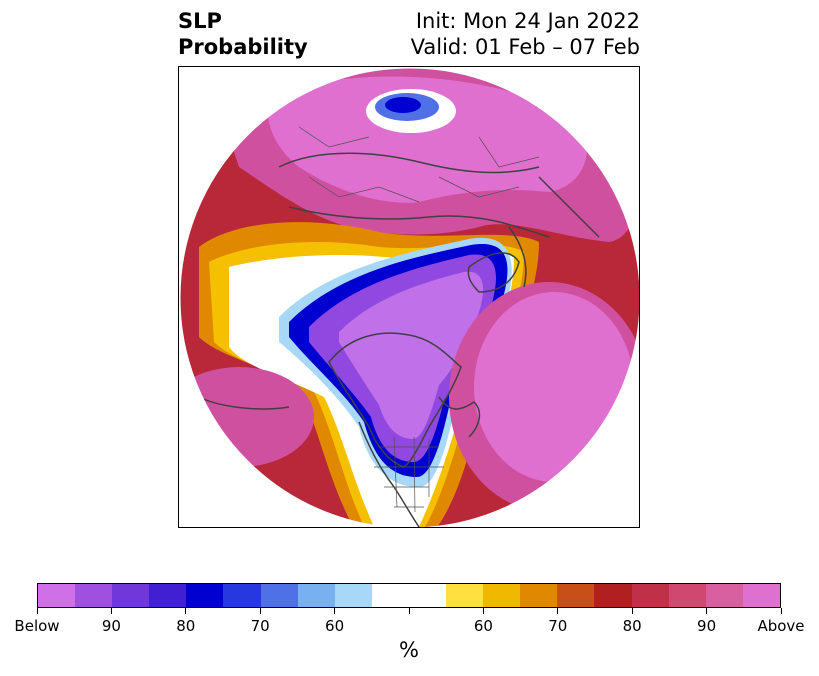  What do you see at coordinates (527, 21) in the screenshot?
I see `init-date: Init: Mon 24 Jan 2022` at bounding box center [527, 21].